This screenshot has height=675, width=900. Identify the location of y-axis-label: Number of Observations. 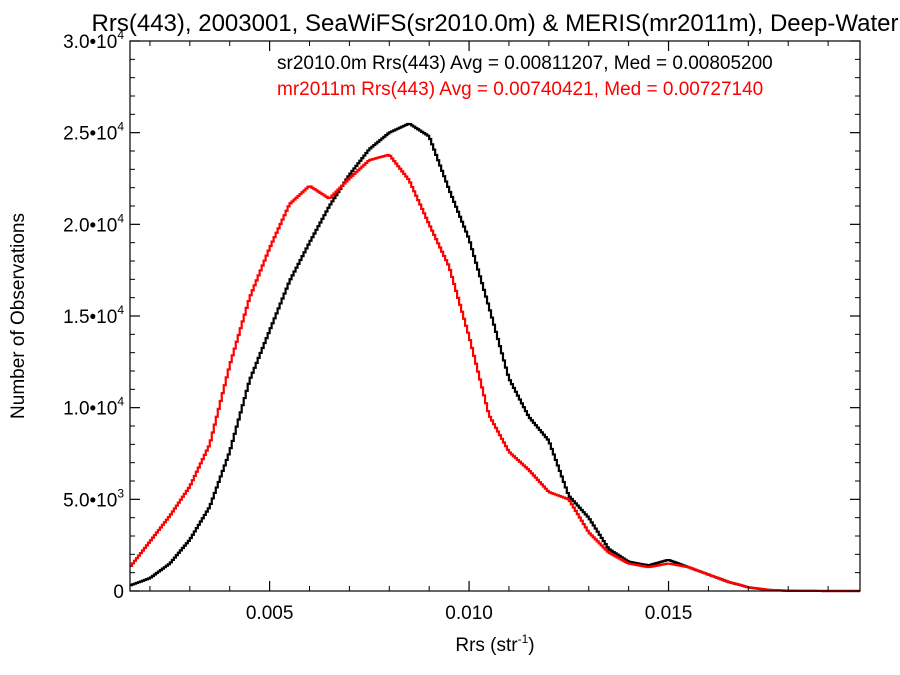
(18, 316).